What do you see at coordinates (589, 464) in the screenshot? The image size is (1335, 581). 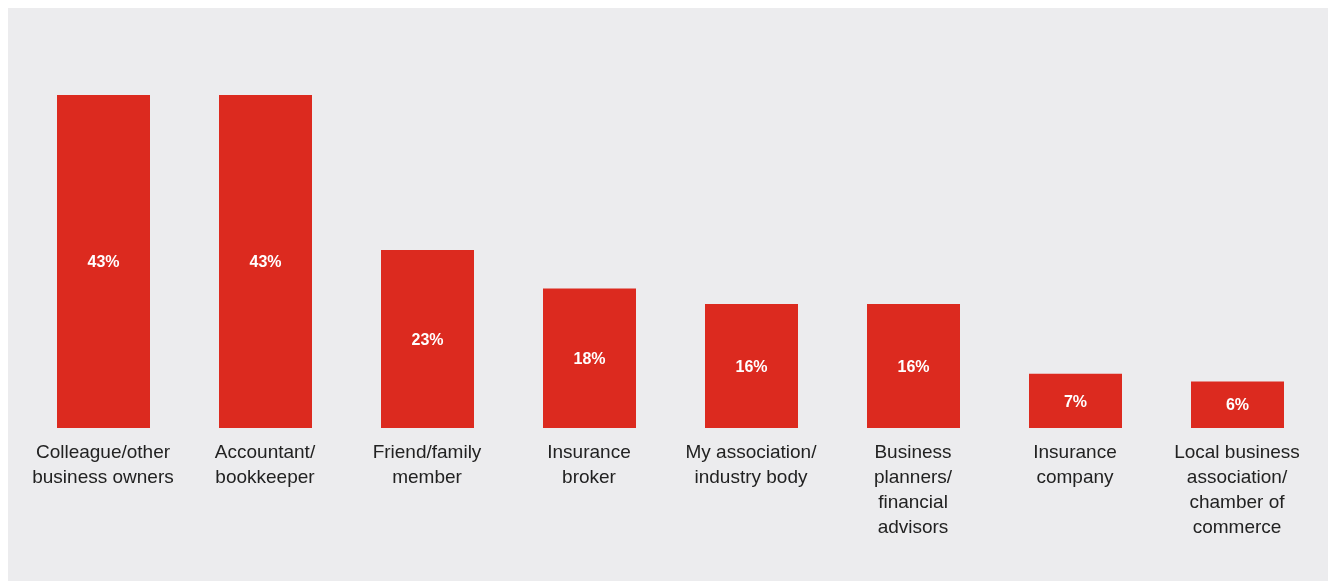 I see `x-tick-label: Insurance broker` at bounding box center [589, 464].